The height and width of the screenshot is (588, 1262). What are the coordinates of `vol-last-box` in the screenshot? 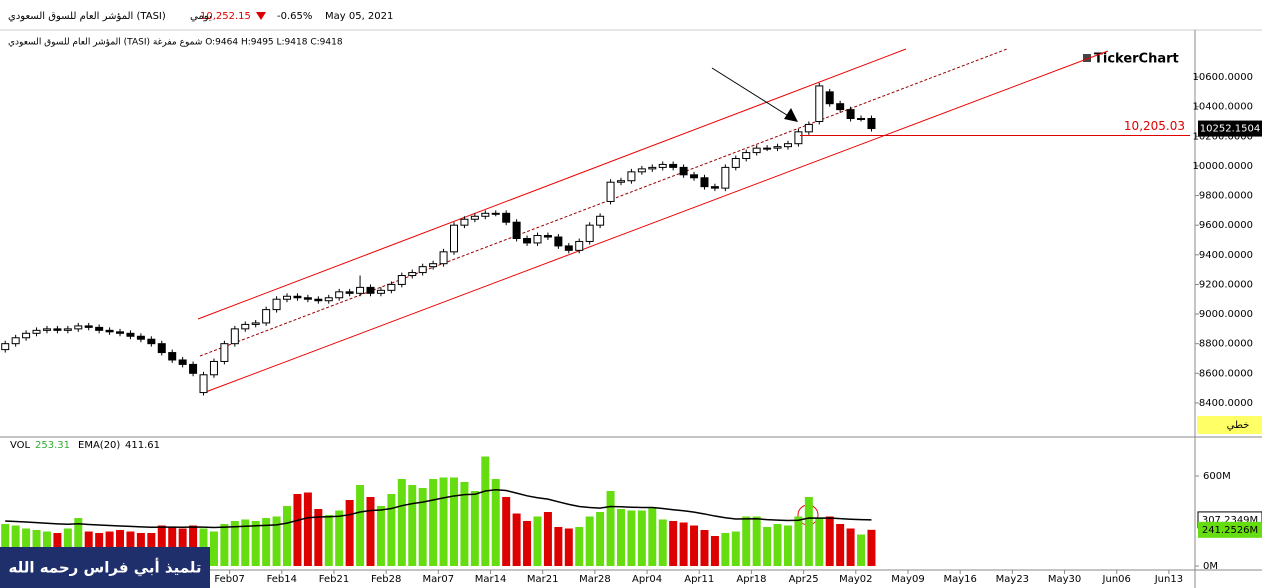 It's located at (1230, 529).